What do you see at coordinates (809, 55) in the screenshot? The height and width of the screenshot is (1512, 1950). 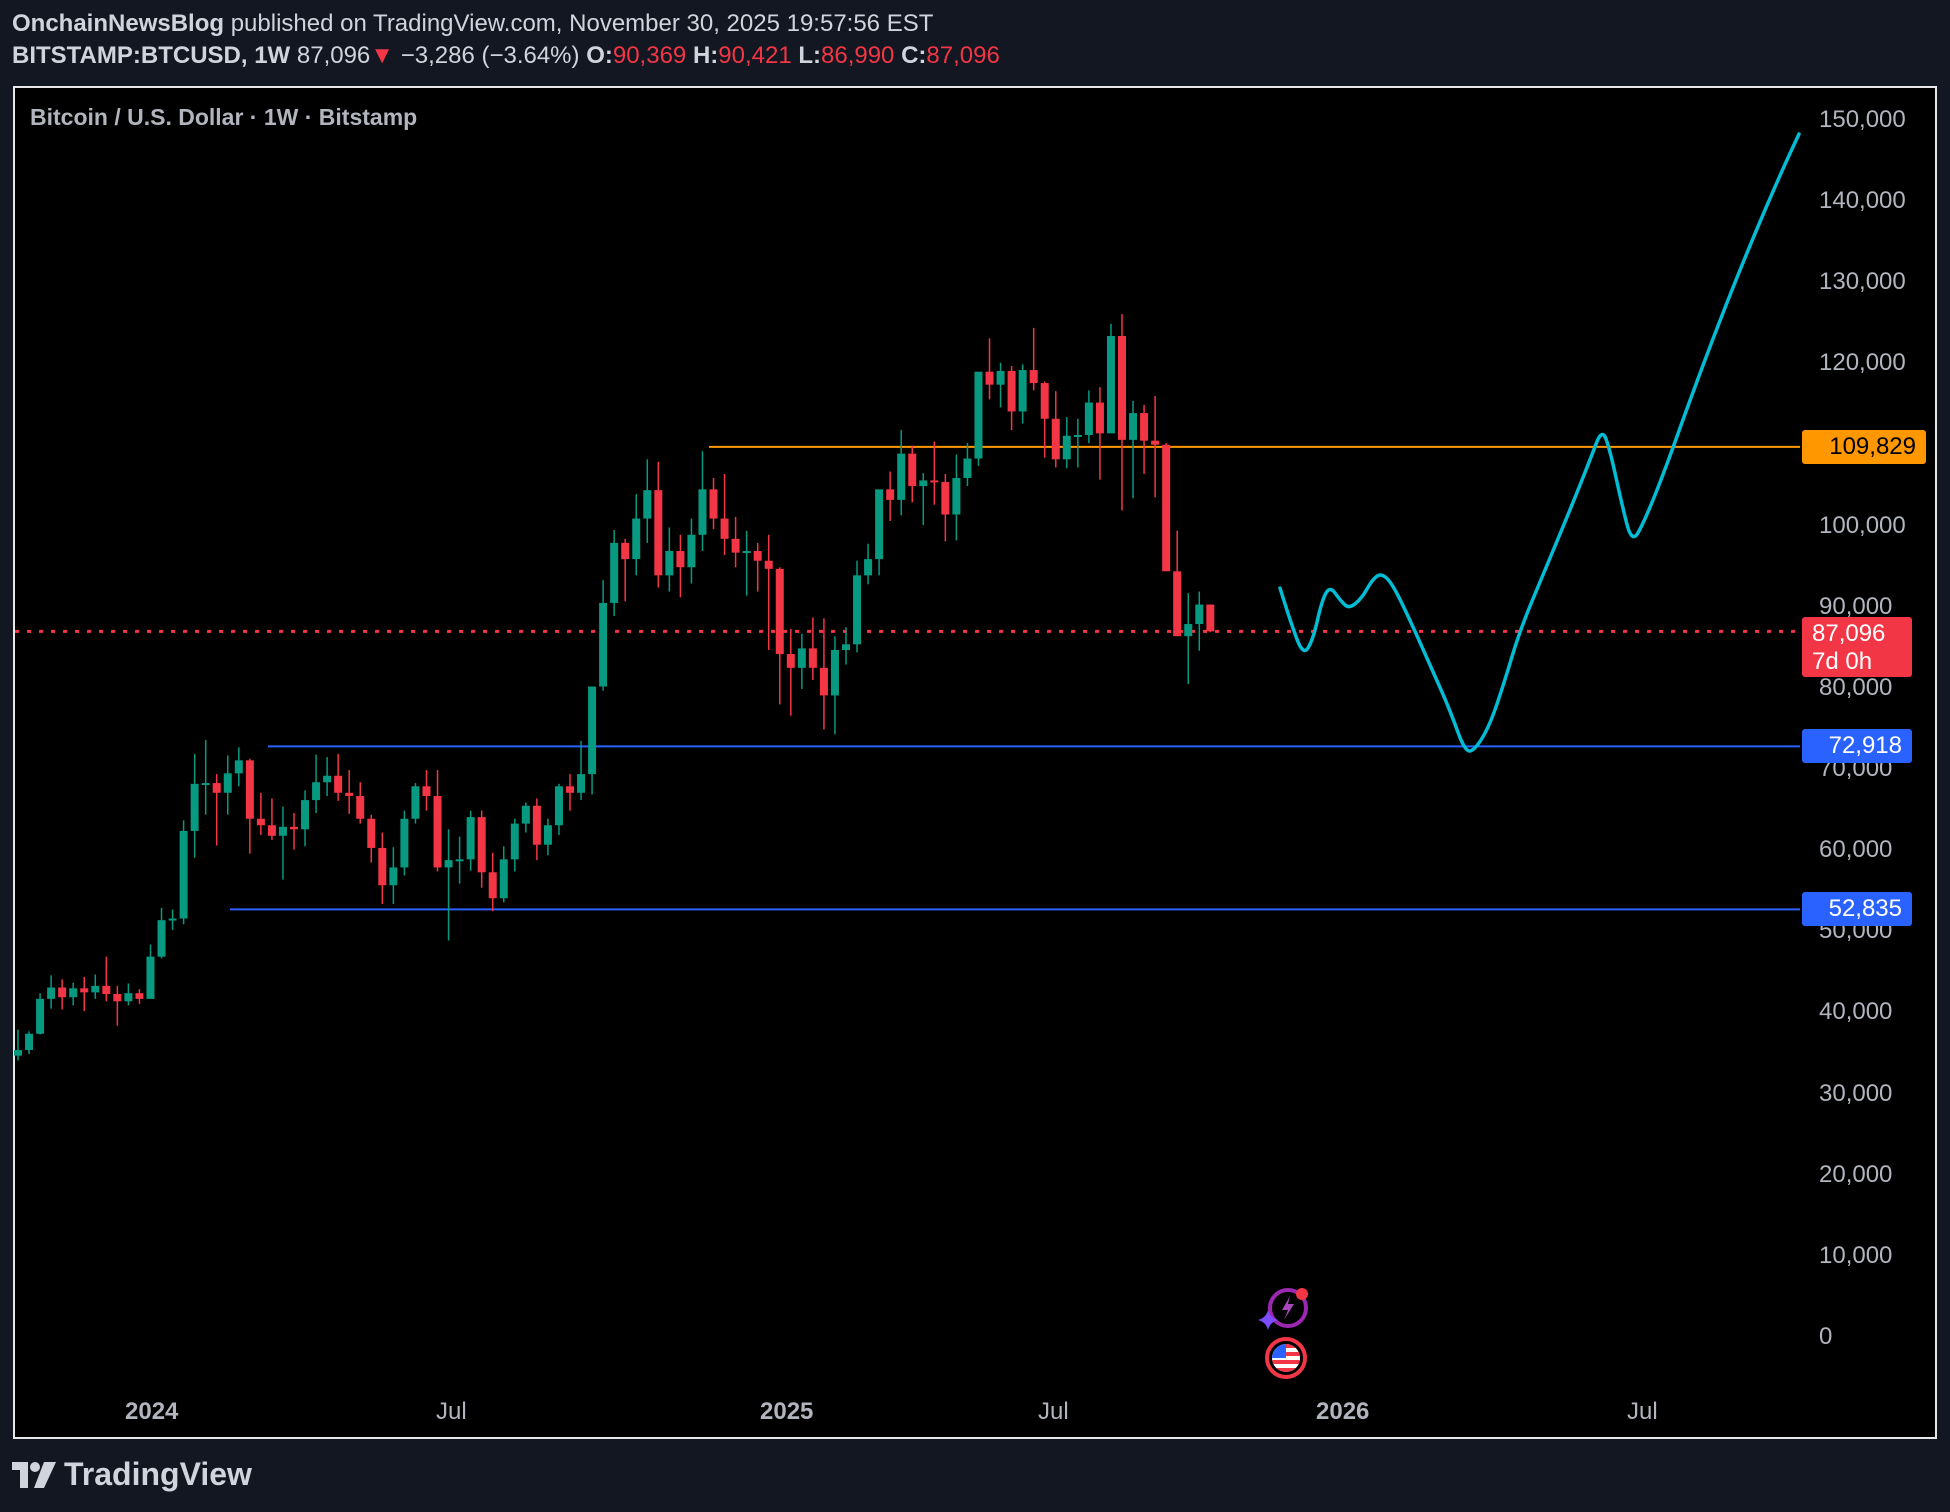 I see `low-label: L:` at bounding box center [809, 55].